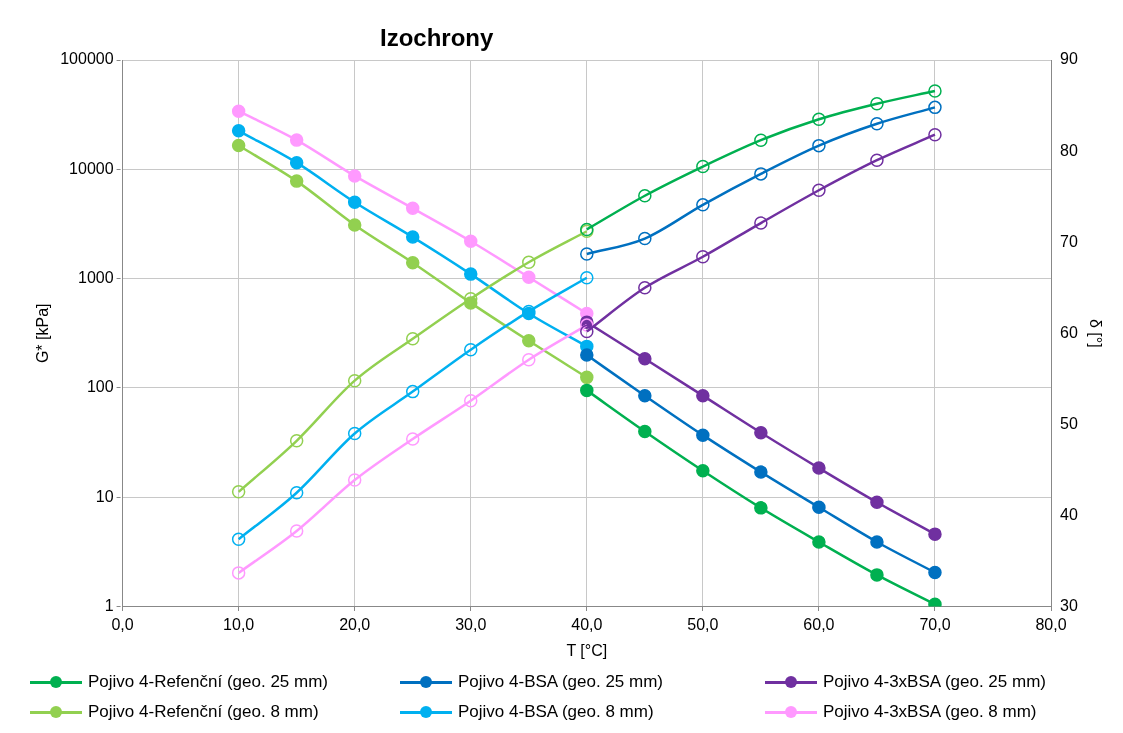 The width and height of the screenshot is (1123, 733). Describe the element at coordinates (109, 606) in the screenshot. I see `y-tick-label: 1` at that location.